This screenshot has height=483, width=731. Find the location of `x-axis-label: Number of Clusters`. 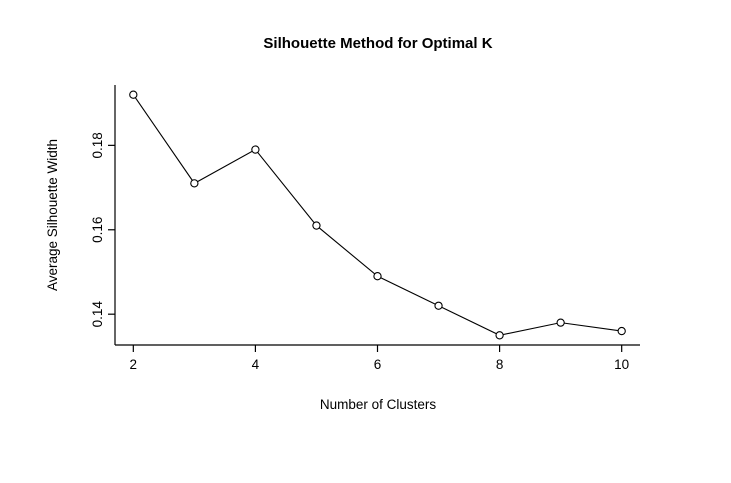

x-axis-label: Number of Clusters is located at coordinates (378, 404).